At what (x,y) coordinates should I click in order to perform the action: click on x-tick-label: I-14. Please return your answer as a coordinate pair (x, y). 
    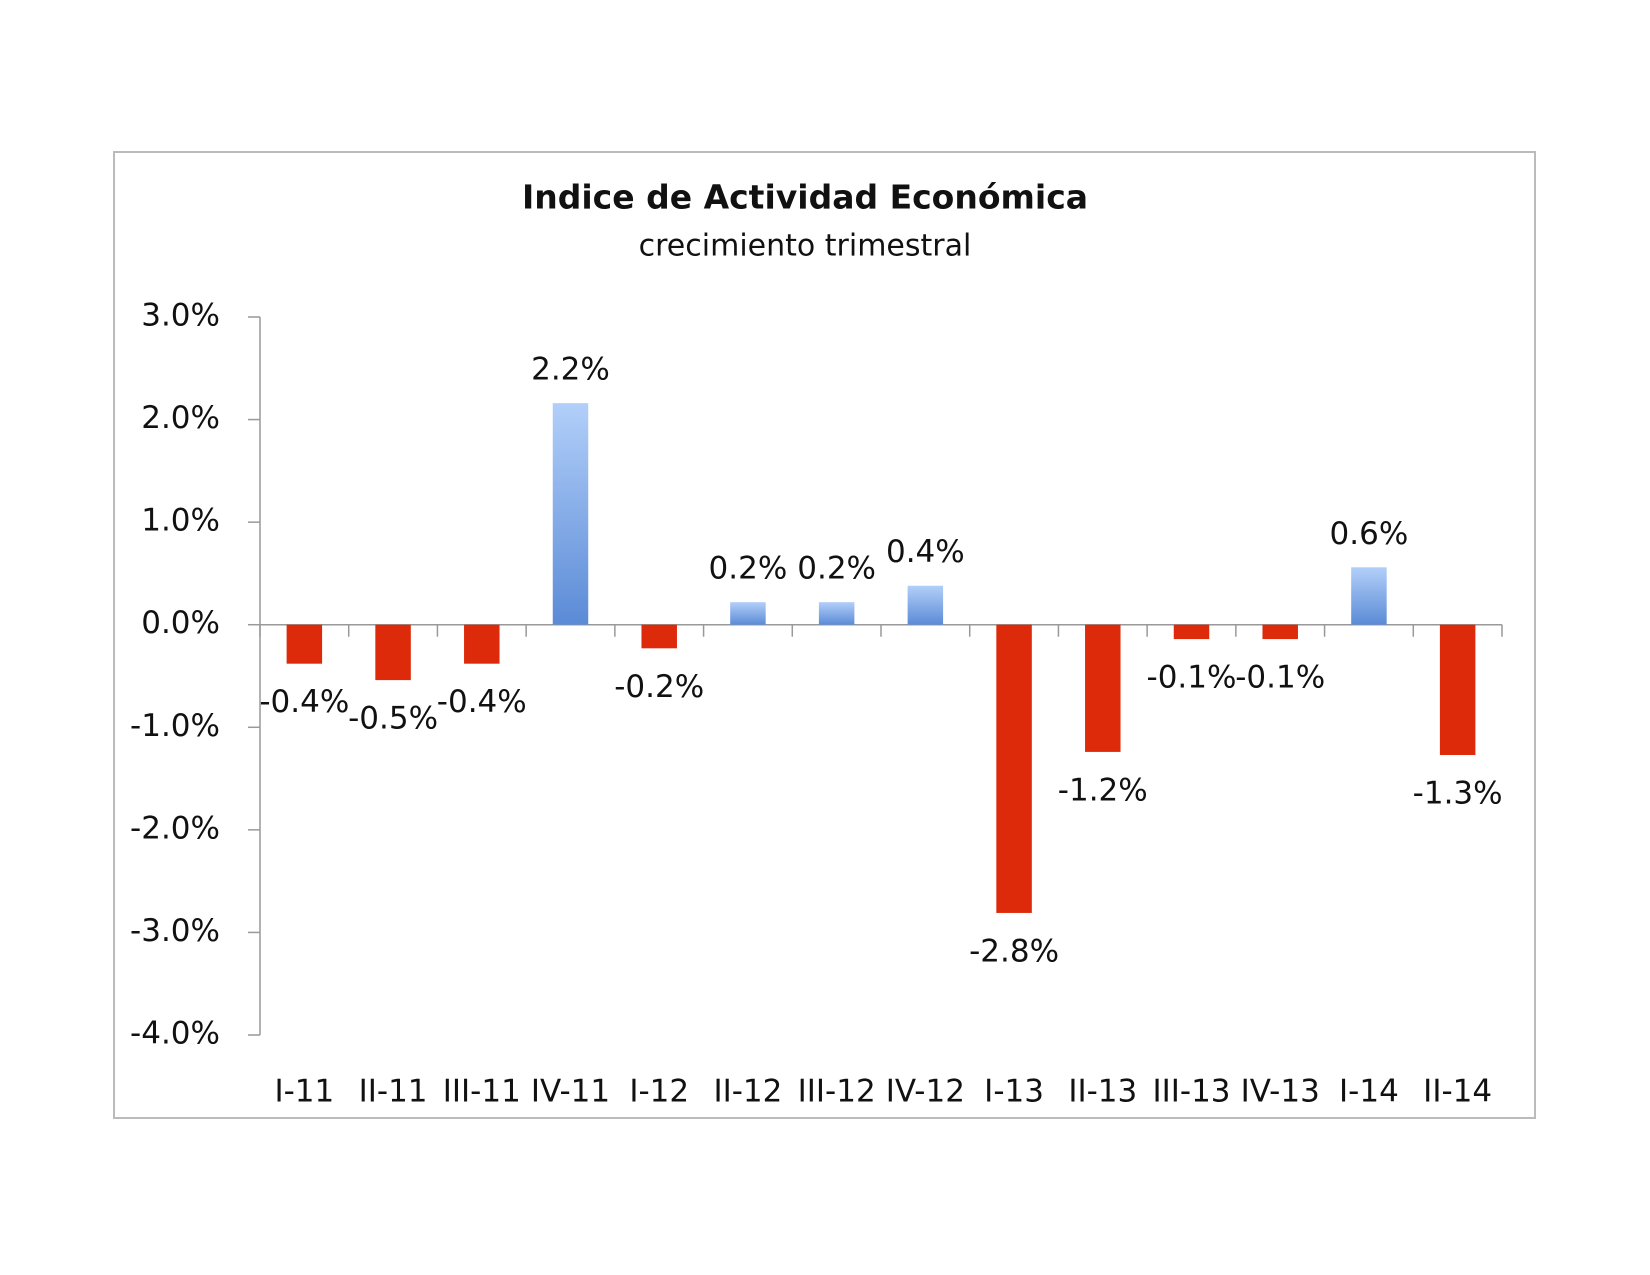
    Looking at the image, I should click on (1369, 1092).